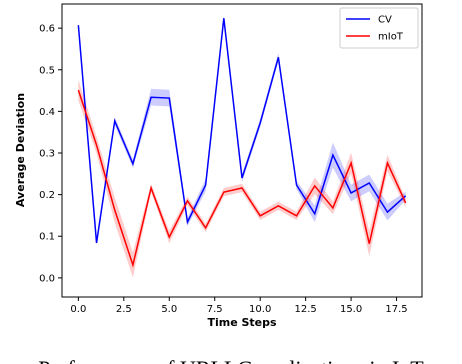 The width and height of the screenshot is (462, 364). Describe the element at coordinates (379, 28) in the screenshot. I see `legend-box` at that location.